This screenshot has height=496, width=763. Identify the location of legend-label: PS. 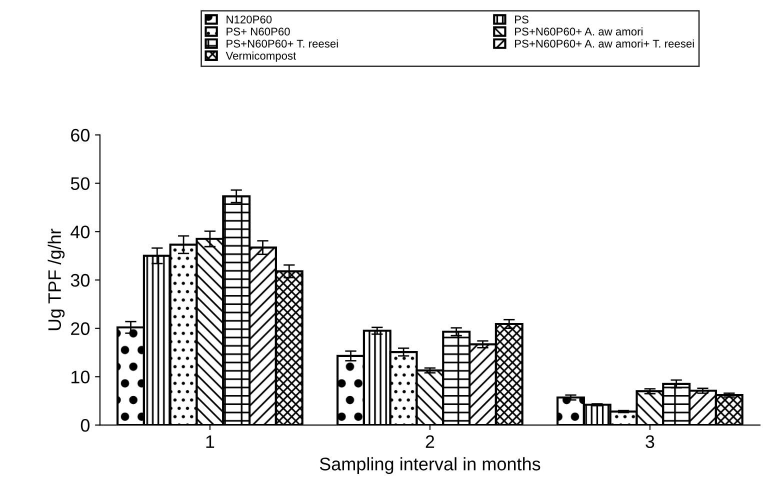
(521, 20).